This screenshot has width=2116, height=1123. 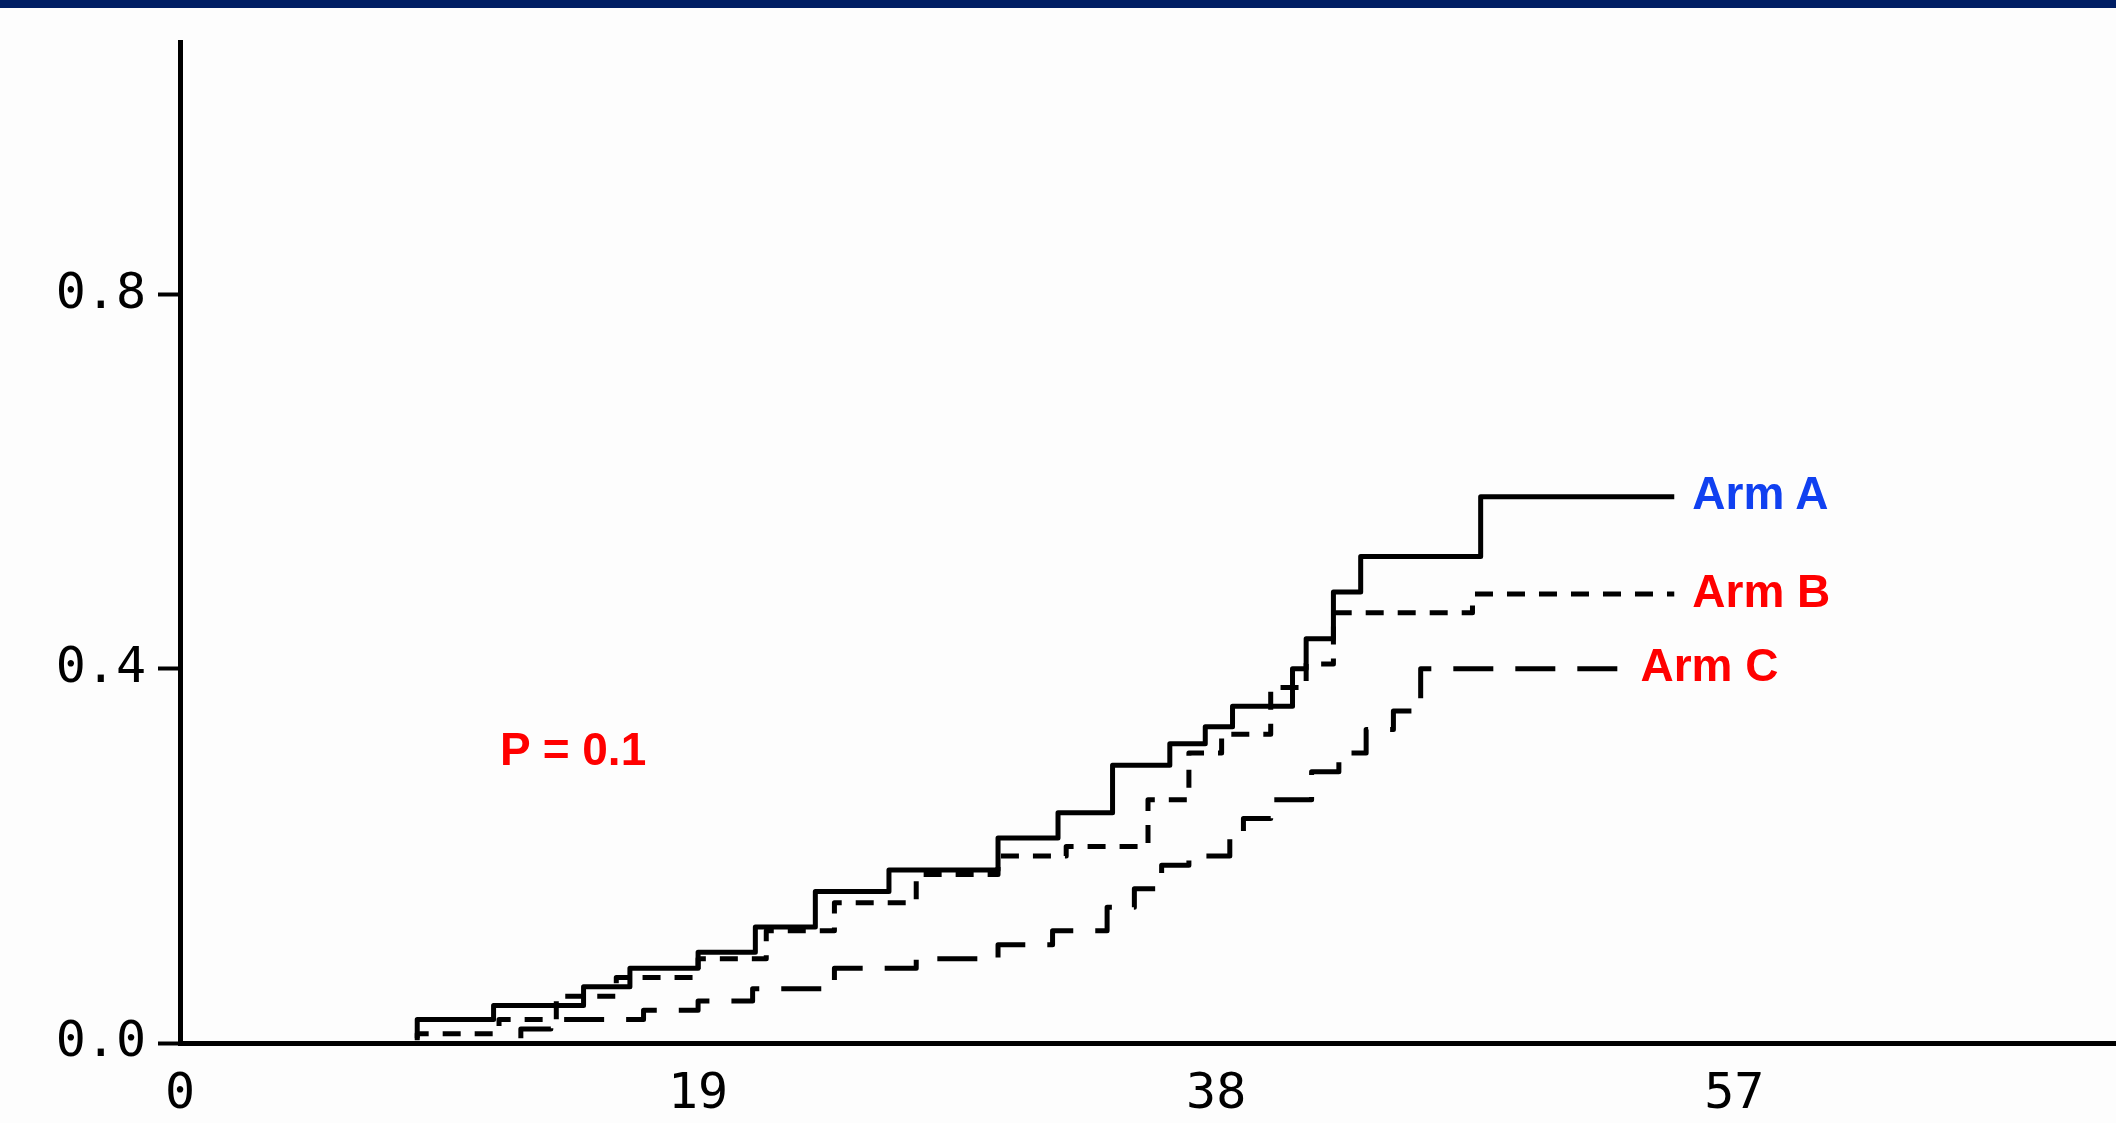 What do you see at coordinates (1216, 1090) in the screenshot?
I see `x-tick-label: 38` at bounding box center [1216, 1090].